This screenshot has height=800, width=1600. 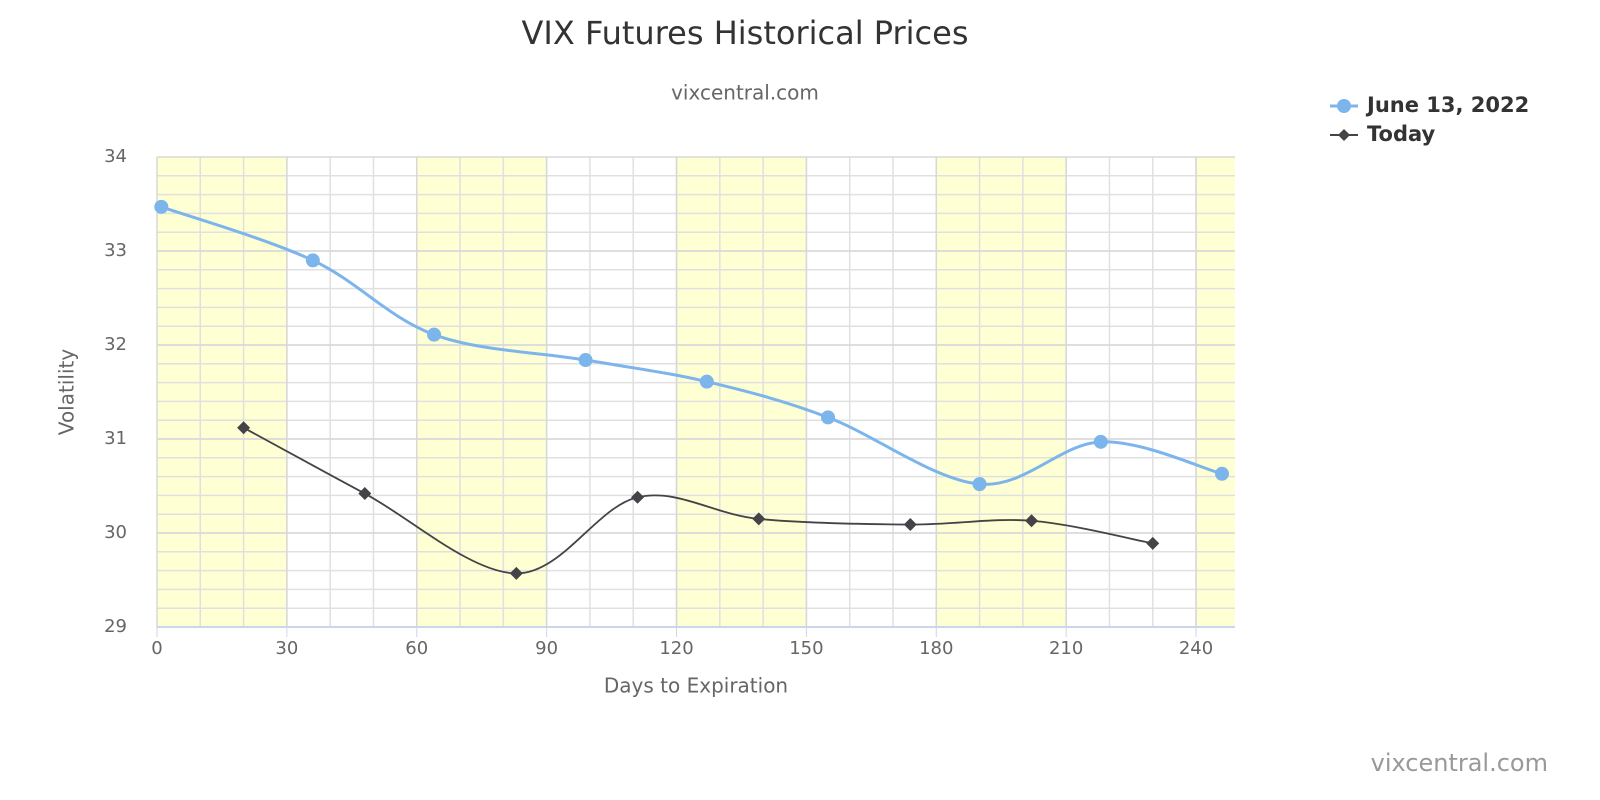 What do you see at coordinates (745, 33) in the screenshot?
I see `chart-title: VIX Futures Historical Prices` at bounding box center [745, 33].